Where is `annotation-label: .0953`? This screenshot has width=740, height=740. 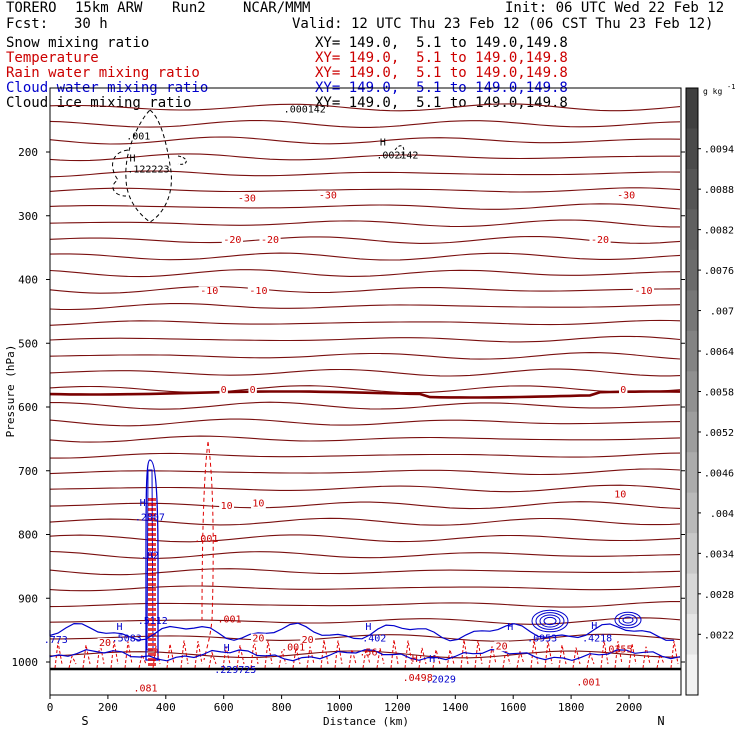
annotation-label: .0953 is located at coordinates (542, 639).